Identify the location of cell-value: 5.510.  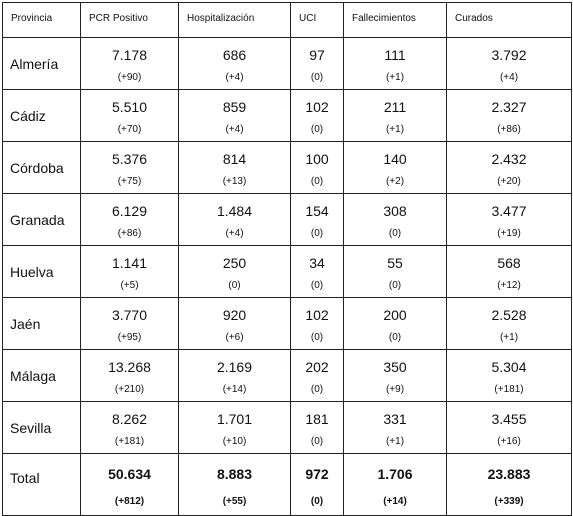
(129, 107).